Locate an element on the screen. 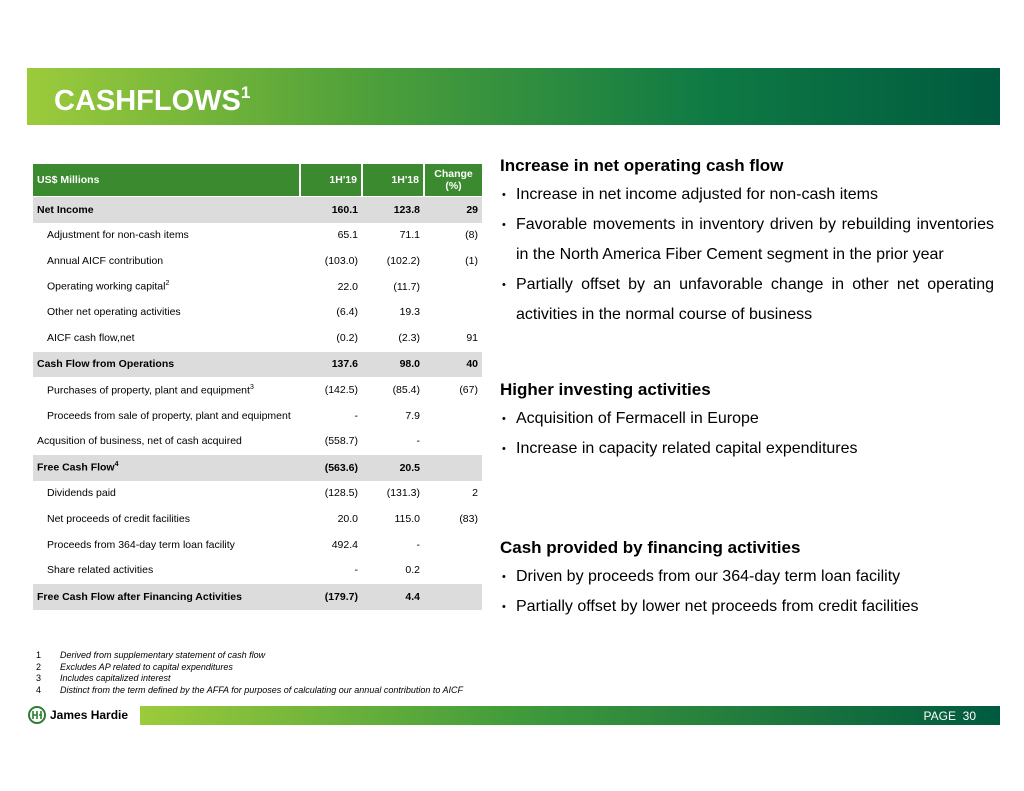 The height and width of the screenshot is (791, 1024). cell: - is located at coordinates (356, 570).